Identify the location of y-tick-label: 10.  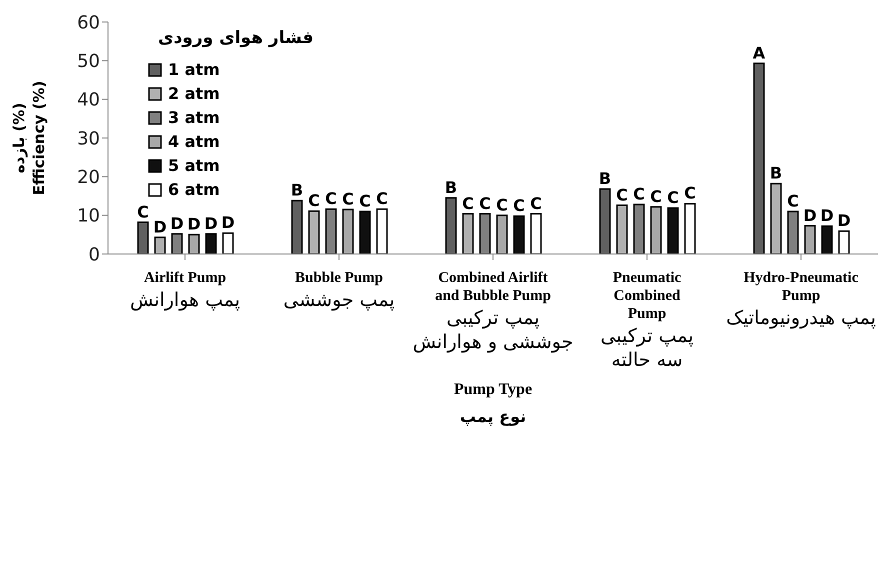
(88, 216).